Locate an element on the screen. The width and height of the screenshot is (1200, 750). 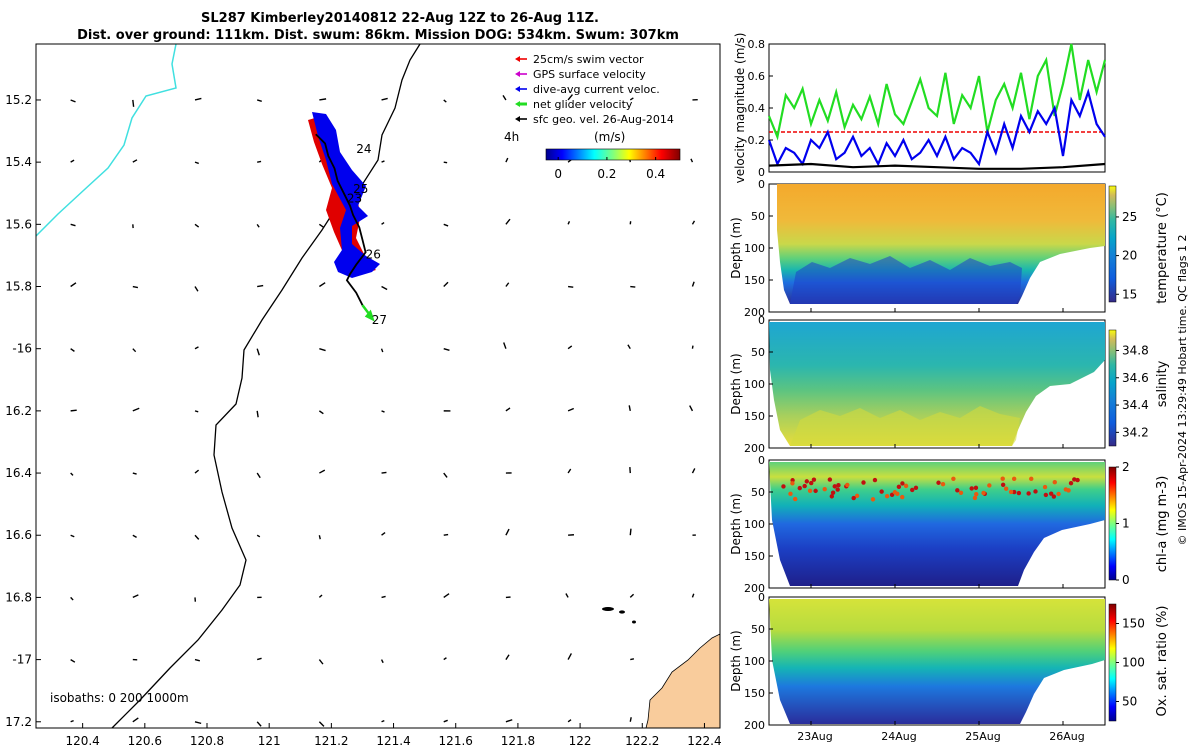
colorbar-label: Ox. sat. ratio (%) is located at coordinates (1162, 661).